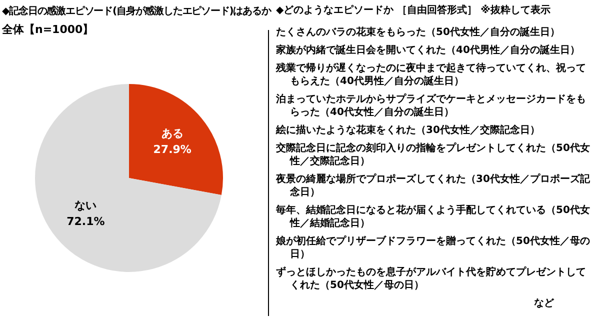 The height and width of the screenshot is (329, 600). I want to click on slice-label: ある, so click(172, 133).